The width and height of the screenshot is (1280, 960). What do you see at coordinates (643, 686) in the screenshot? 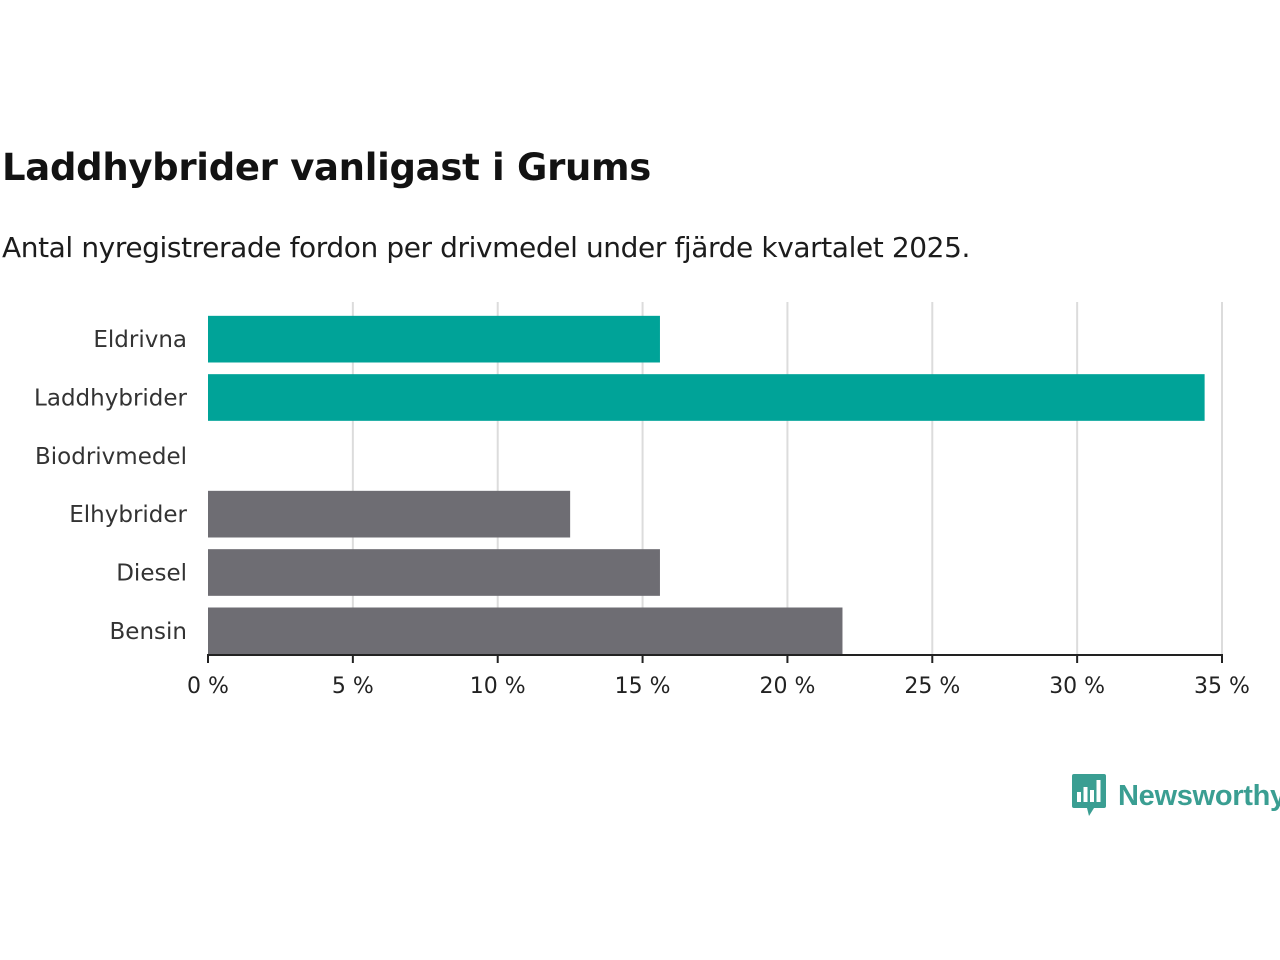
I see `x-tick-label: 15 %` at bounding box center [643, 686].